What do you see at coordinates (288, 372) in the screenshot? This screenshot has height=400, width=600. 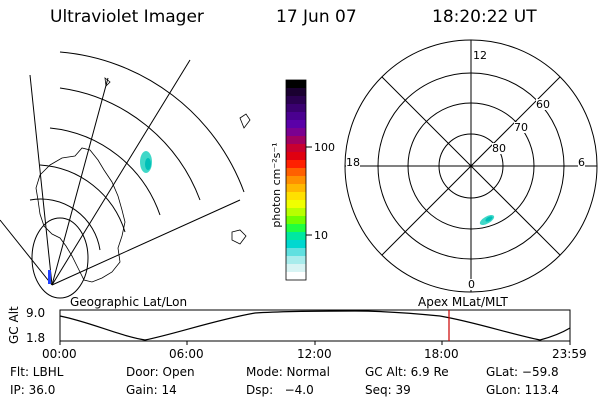 I see `status-mode: Mode: Normal` at bounding box center [288, 372].